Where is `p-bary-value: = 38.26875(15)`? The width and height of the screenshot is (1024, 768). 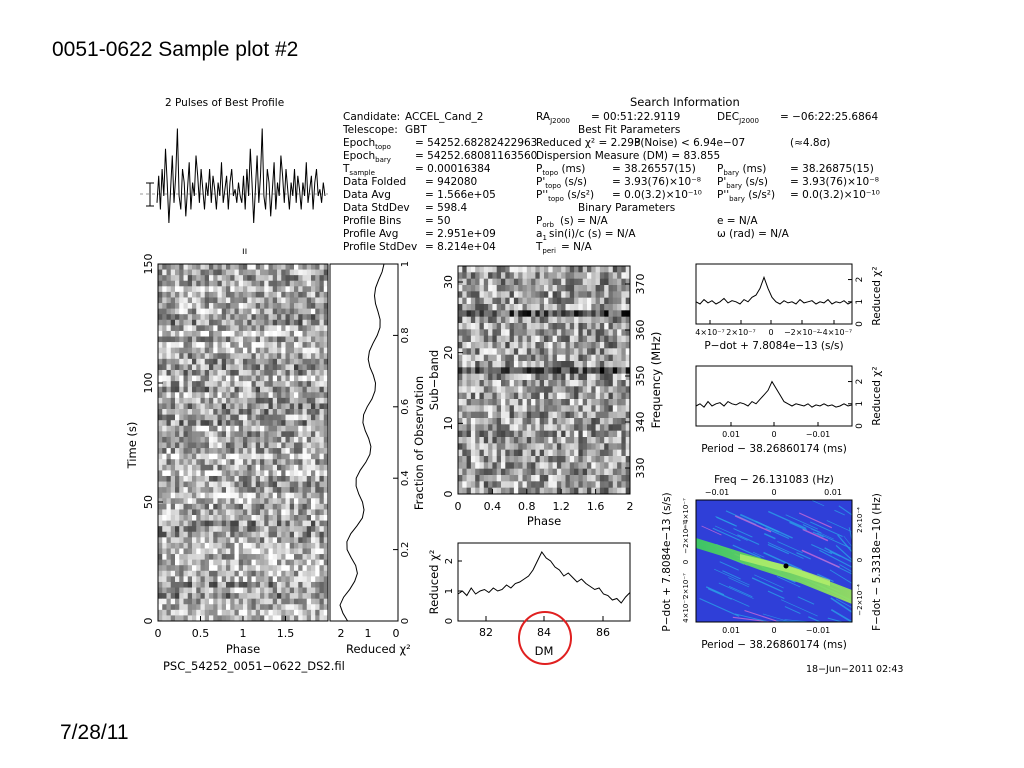 p-bary-value: = 38.26875(15) is located at coordinates (832, 169).